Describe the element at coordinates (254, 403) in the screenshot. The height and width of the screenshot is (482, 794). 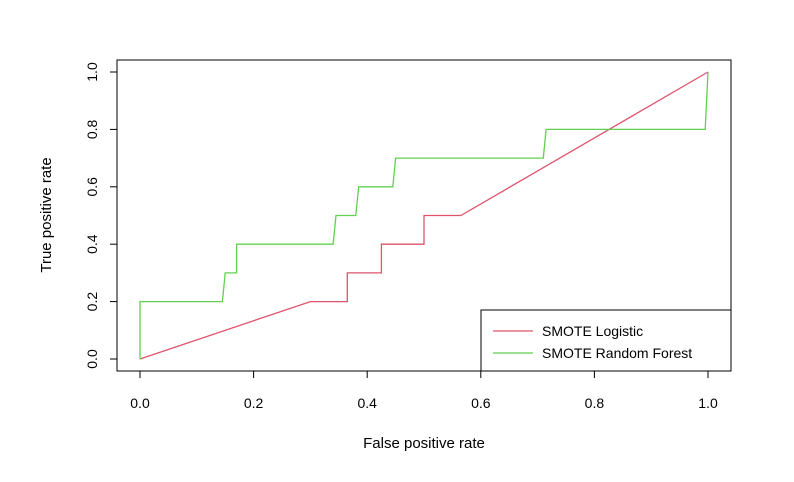
I see `x-tick-label: 0.2` at that location.